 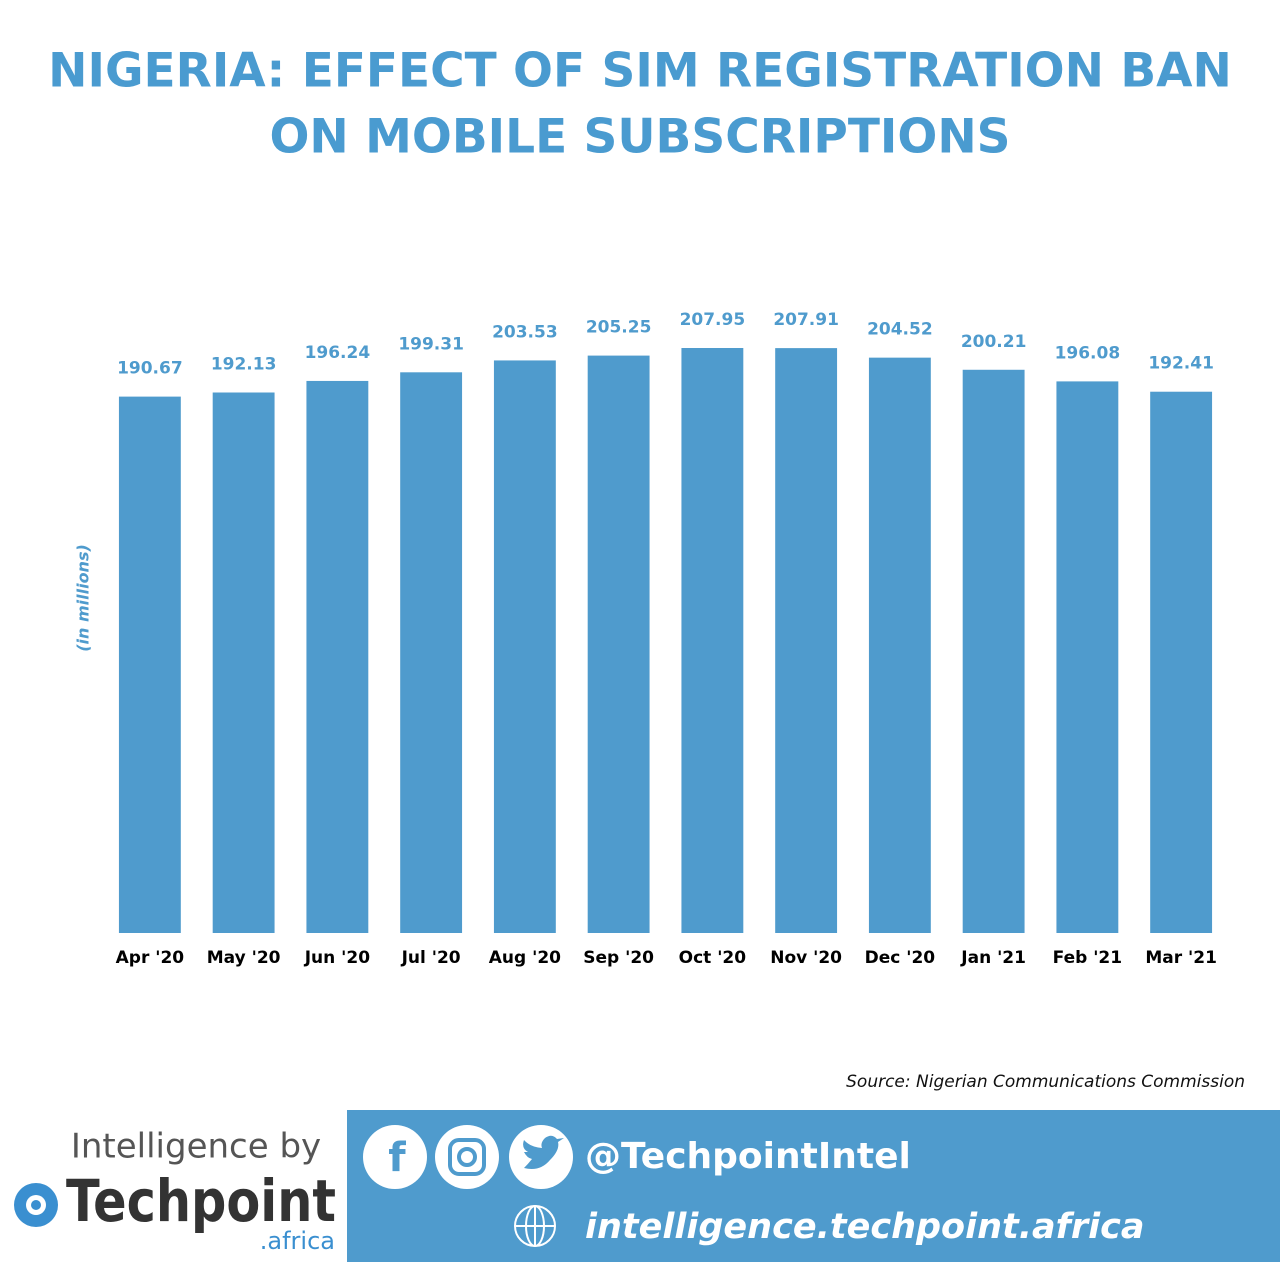 What do you see at coordinates (150, 369) in the screenshot?
I see `value-label: 190.67` at bounding box center [150, 369].